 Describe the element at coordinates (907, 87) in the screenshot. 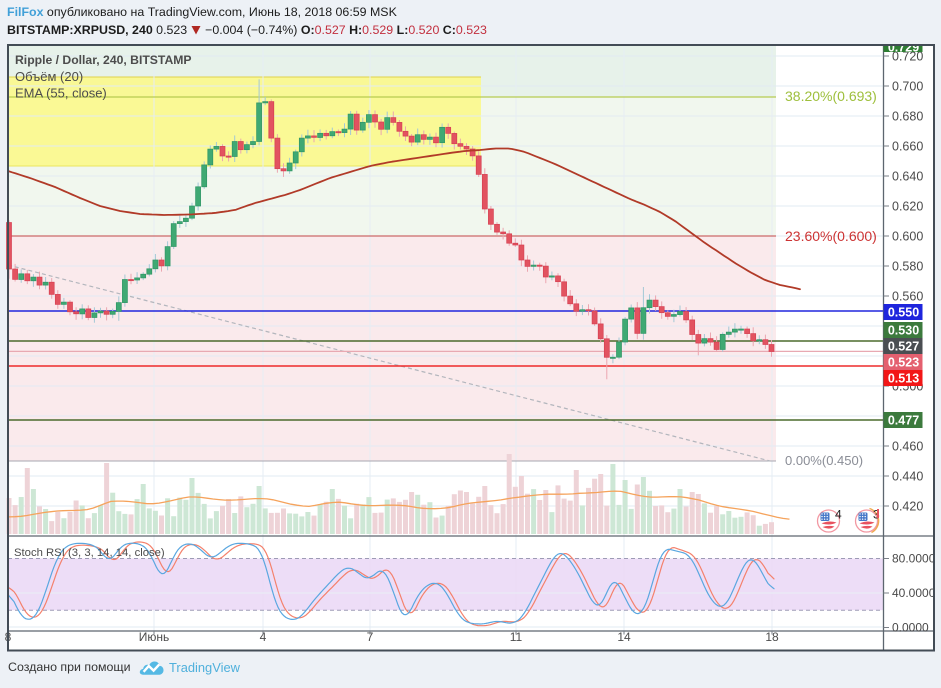

I see `svg-text: 0.700` at that location.